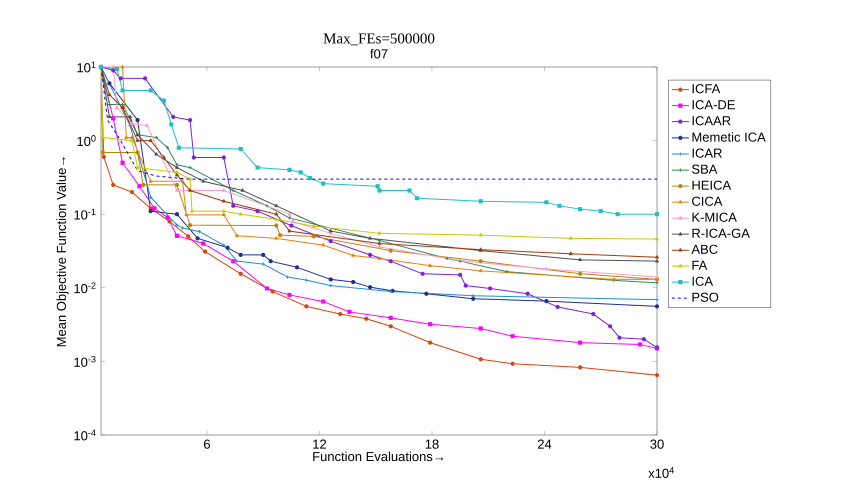  I want to click on legend-label: K-MICA, so click(714, 217).